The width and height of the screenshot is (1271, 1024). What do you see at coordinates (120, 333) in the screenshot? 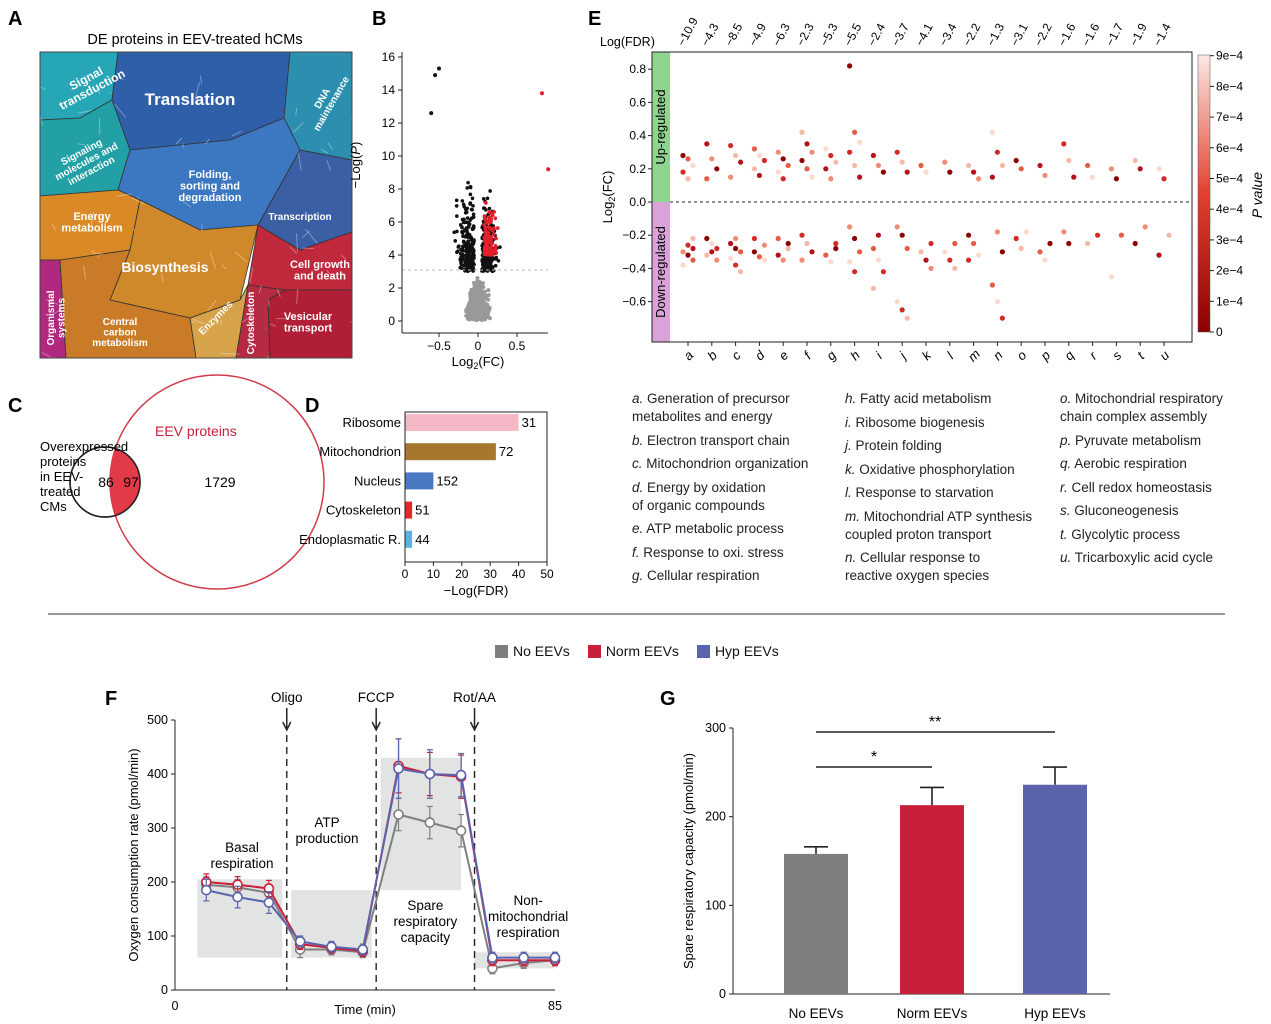
I see `treemap-label: Central carbon metabolism` at bounding box center [120, 333].